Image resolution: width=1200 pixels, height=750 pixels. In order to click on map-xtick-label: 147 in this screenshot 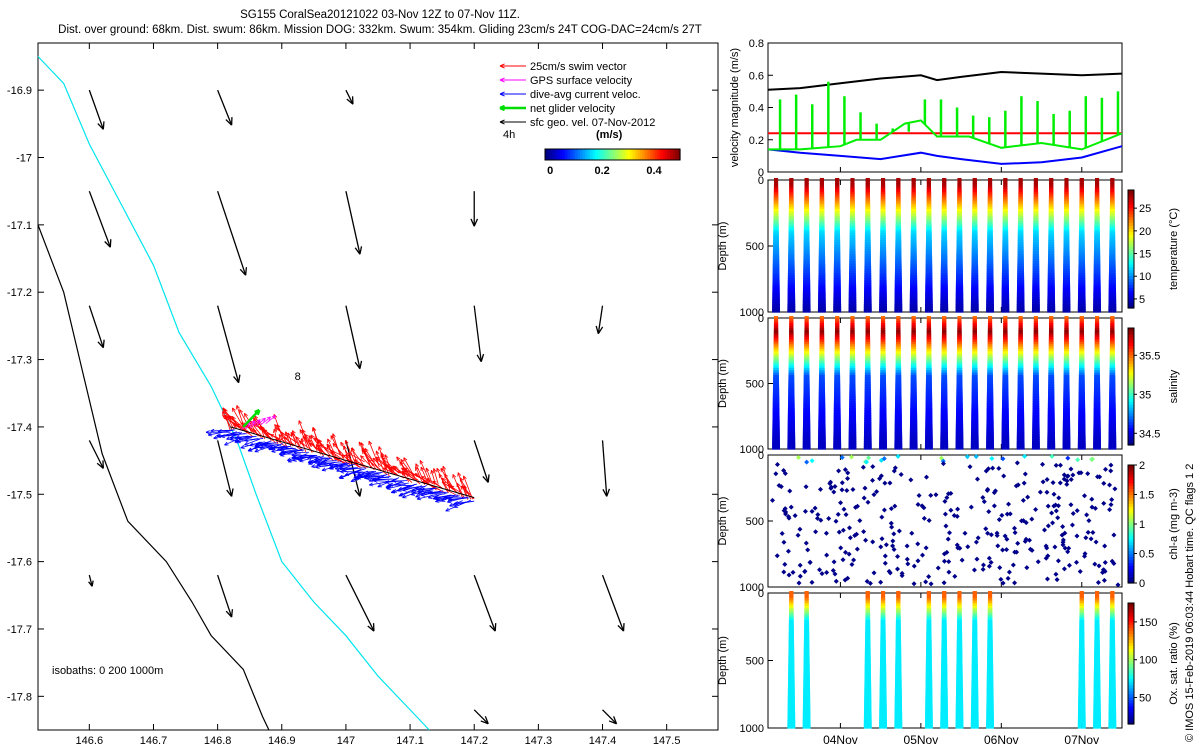, I will do `click(346, 741)`.